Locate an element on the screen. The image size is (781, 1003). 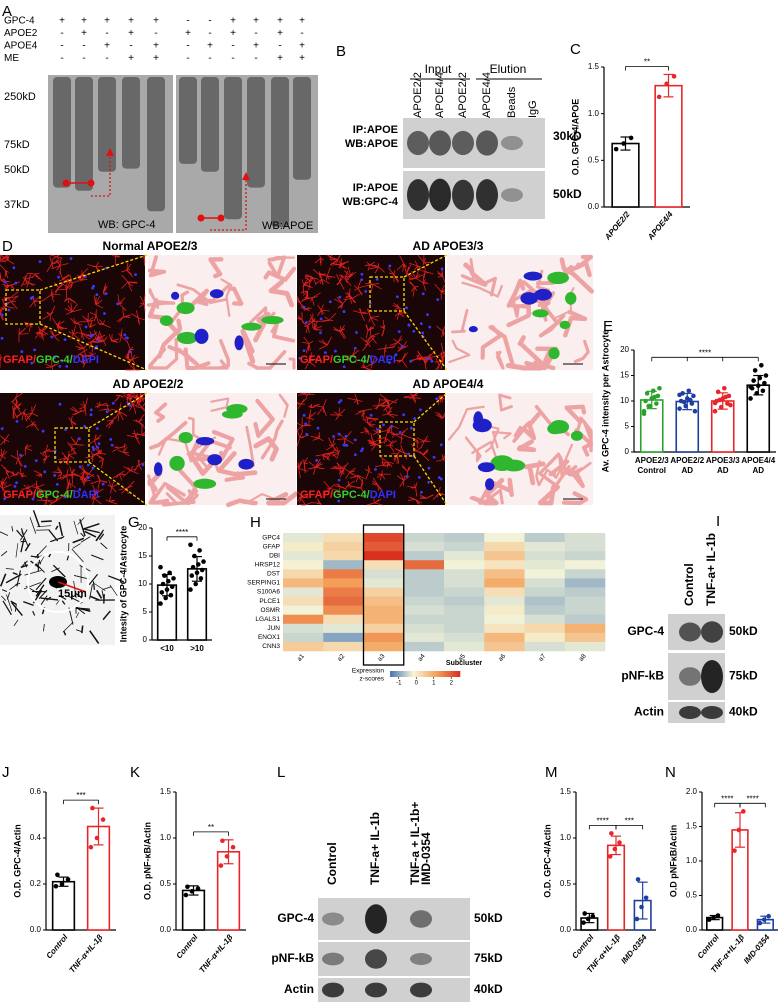
gpc4-blob is located at coordinates (571, 298).